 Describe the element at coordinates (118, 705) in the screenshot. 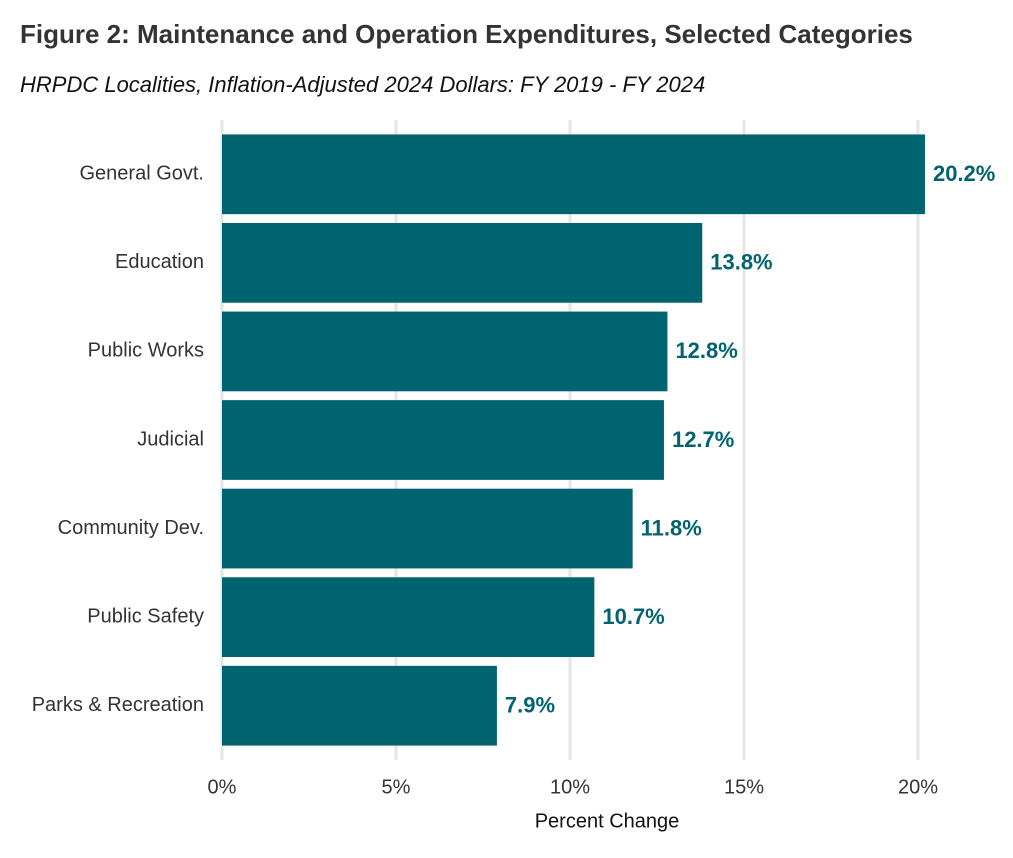

I see `y-tick-label: Parks & Recreation` at that location.